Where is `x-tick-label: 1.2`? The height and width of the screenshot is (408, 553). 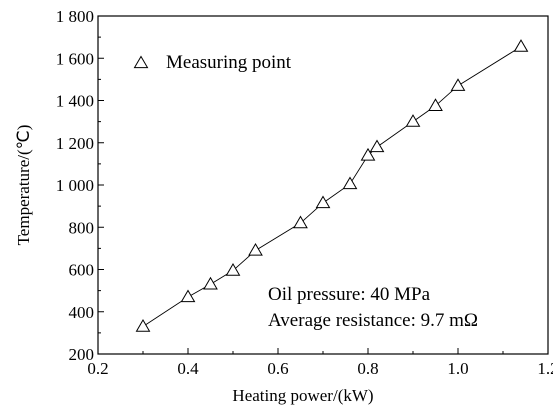 x-tick-label: 1.2 is located at coordinates (545, 368).